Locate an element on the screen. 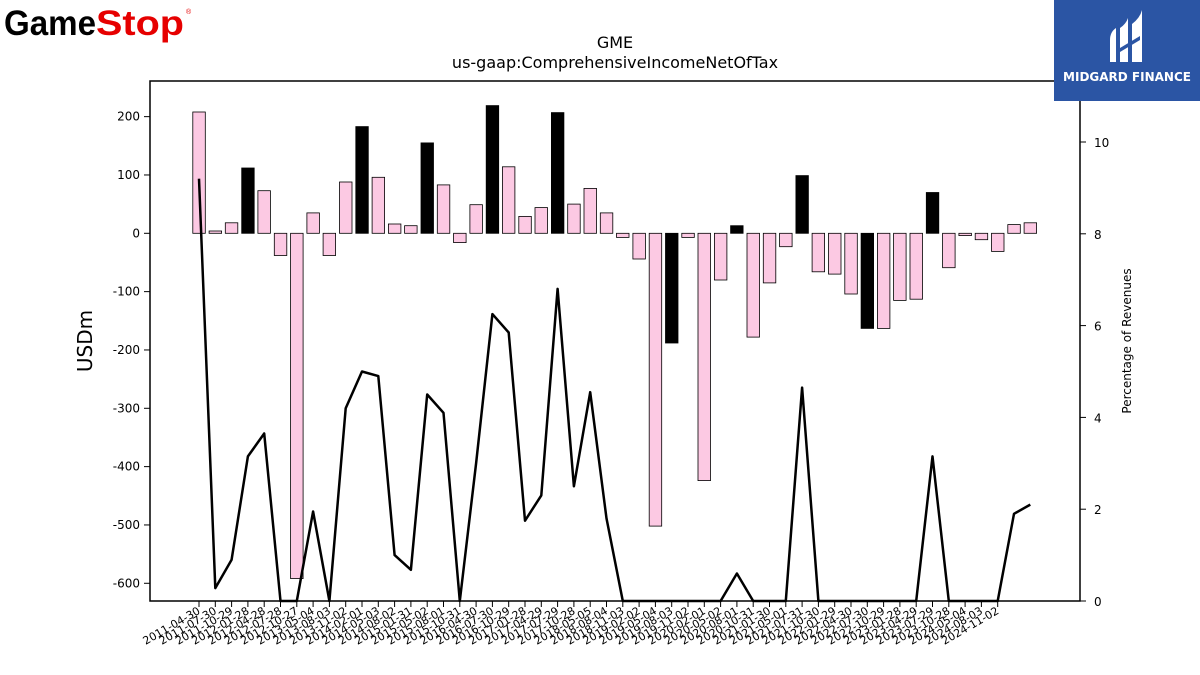 This screenshot has height=675, width=1200. y-tick-label: 200 is located at coordinates (128, 117).